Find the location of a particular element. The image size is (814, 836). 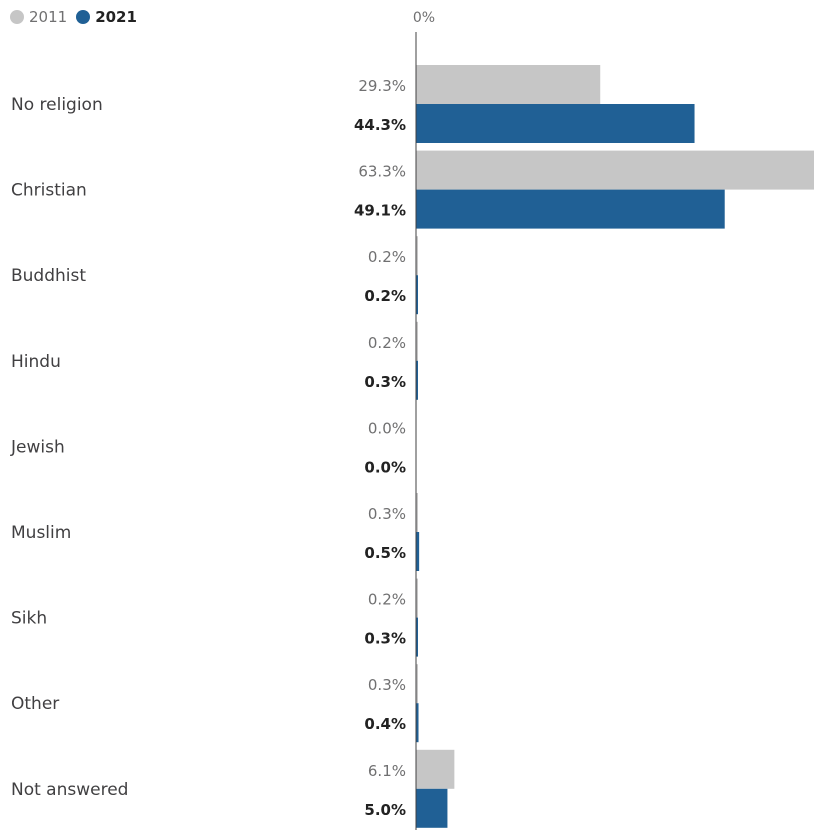

category-label: No religion is located at coordinates (57, 105).